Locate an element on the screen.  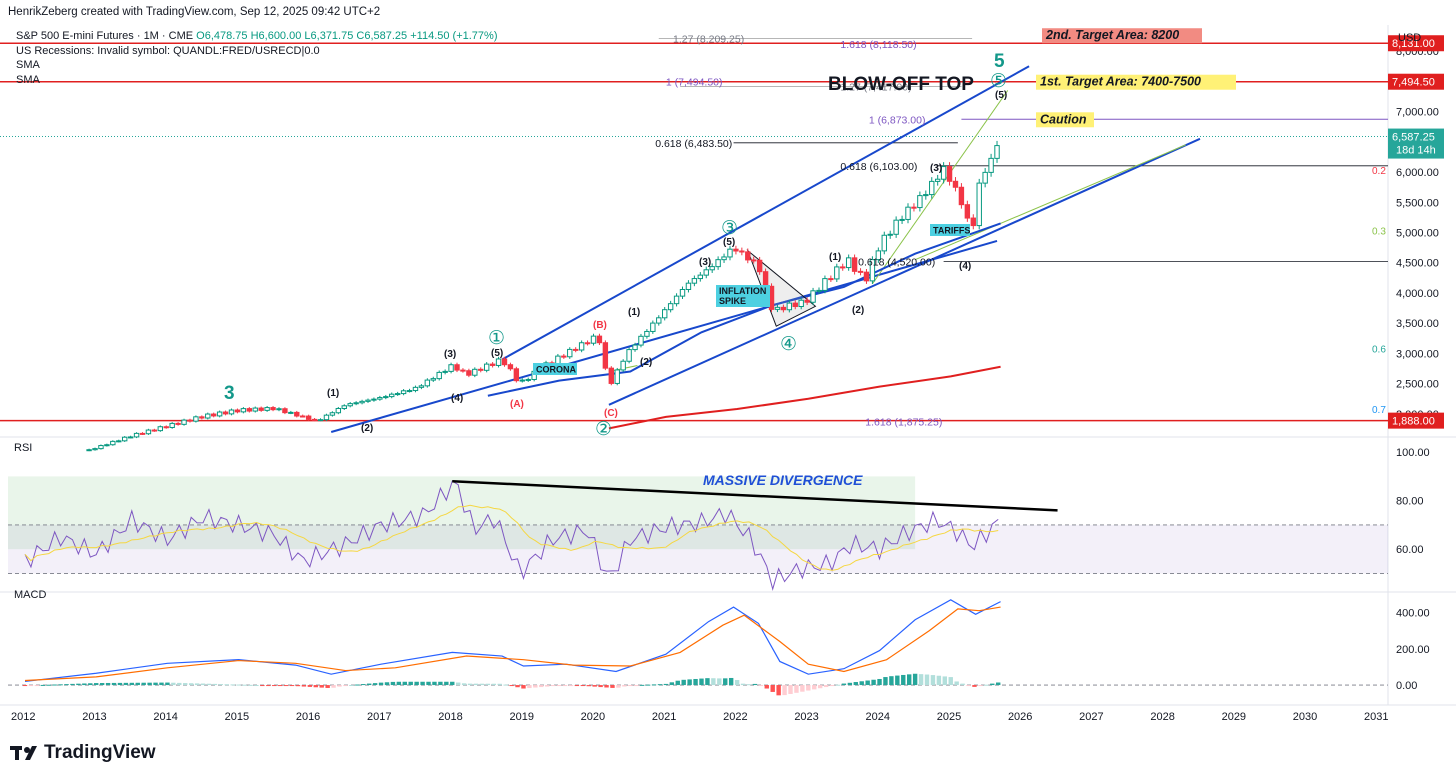
event-box-label: INFLATION is located at coordinates (742, 291).